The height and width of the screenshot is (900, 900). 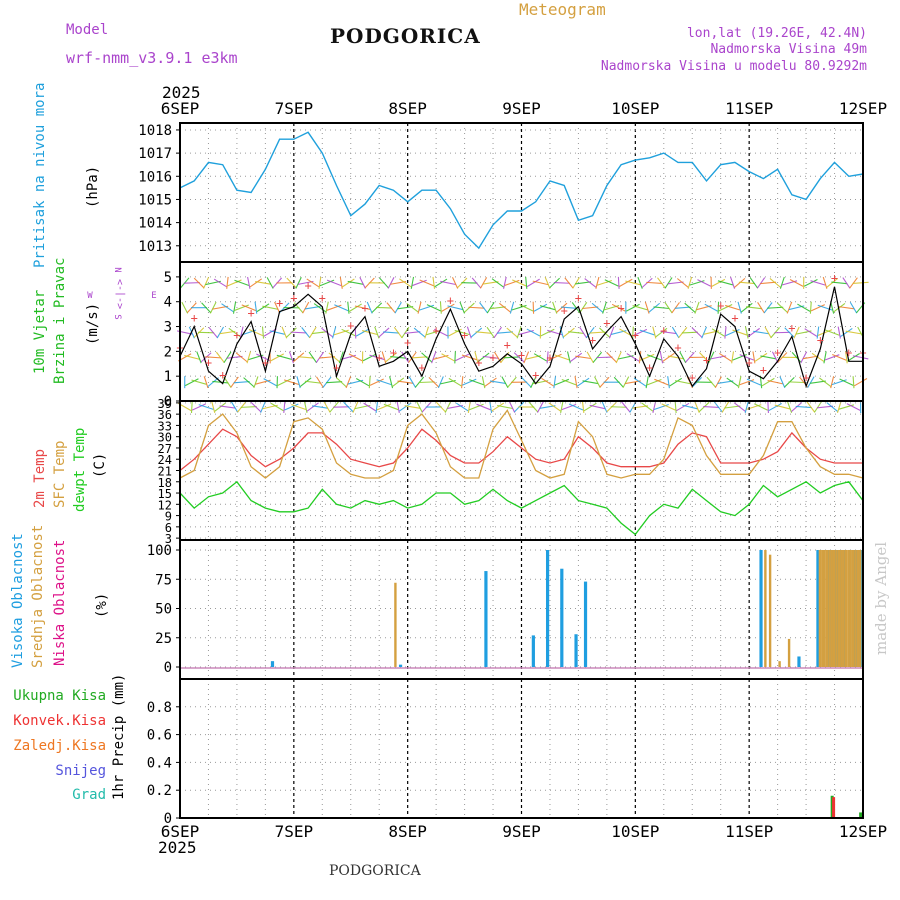 What do you see at coordinates (294, 108) in the screenshot?
I see `time-label-top: 7SEP` at bounding box center [294, 108].